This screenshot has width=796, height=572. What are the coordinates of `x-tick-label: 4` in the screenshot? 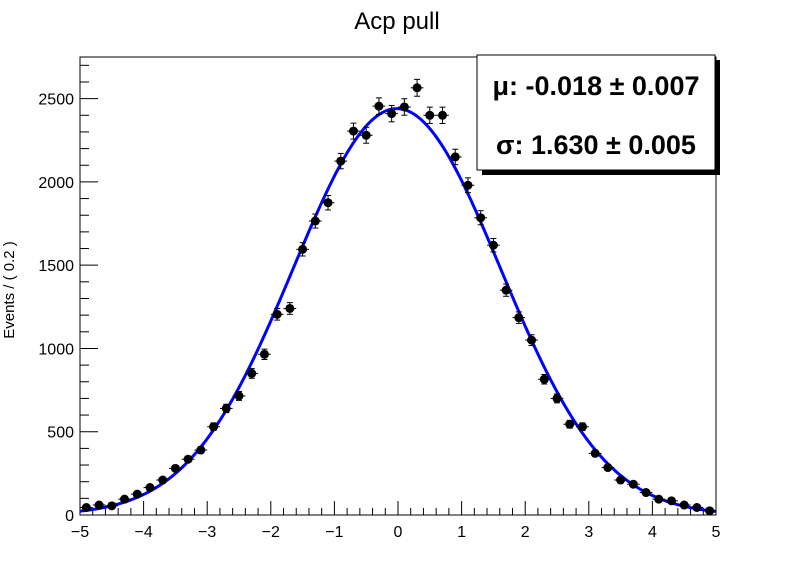 It's located at (652, 532).